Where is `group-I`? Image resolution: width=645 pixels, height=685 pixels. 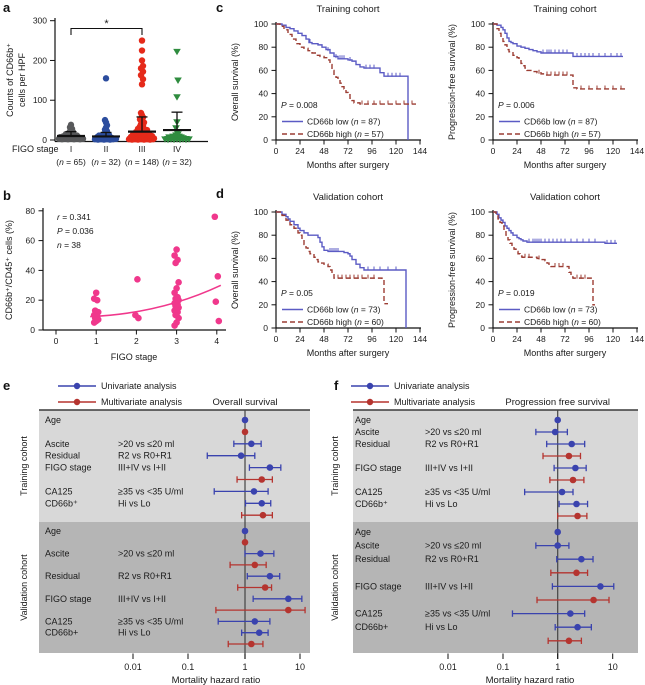 group-I is located at coordinates (71, 132).